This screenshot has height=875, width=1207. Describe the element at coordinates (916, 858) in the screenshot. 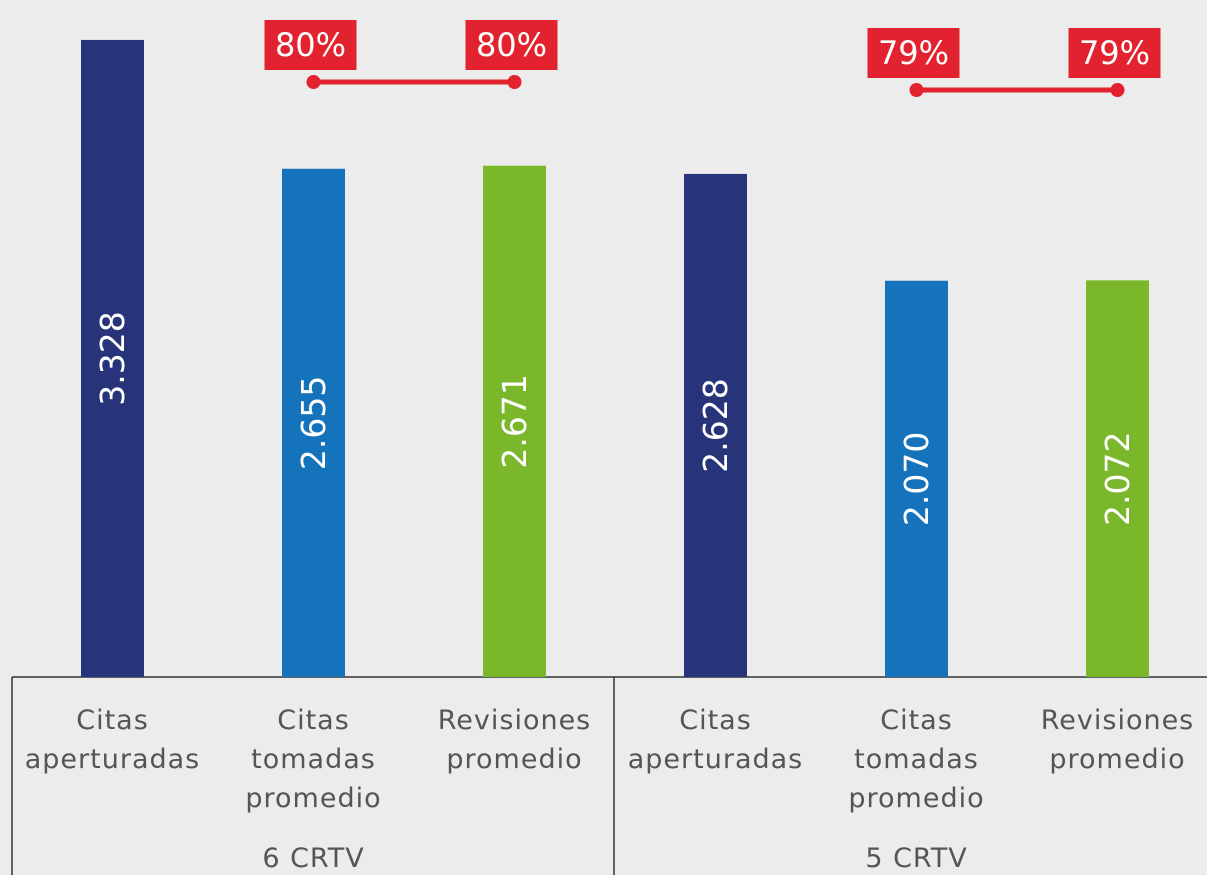

I see `group-label: 5 CRTV` at that location.